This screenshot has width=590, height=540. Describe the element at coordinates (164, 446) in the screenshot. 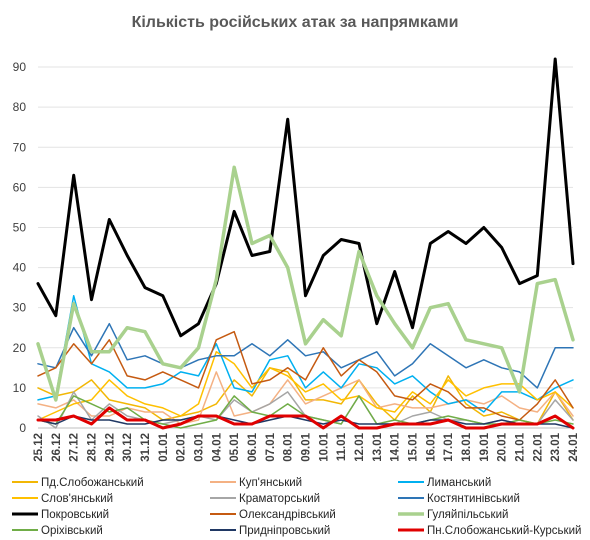

I see `x-tick-label: 01.01` at that location.